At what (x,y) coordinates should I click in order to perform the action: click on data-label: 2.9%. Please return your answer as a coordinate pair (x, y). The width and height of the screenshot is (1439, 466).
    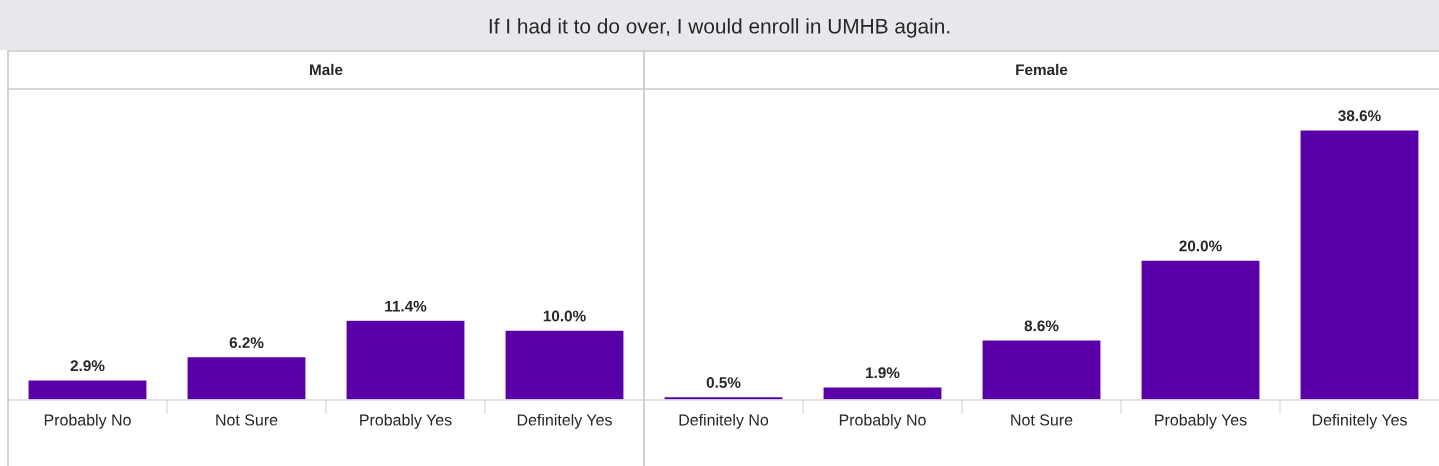
    Looking at the image, I should click on (87, 366).